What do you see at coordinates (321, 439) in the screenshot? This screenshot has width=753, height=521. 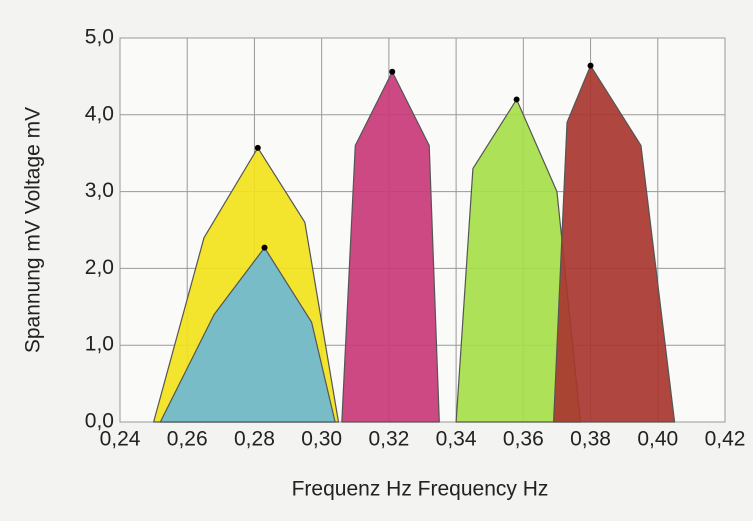 I see `x-tick-label: 0,30` at bounding box center [321, 439].